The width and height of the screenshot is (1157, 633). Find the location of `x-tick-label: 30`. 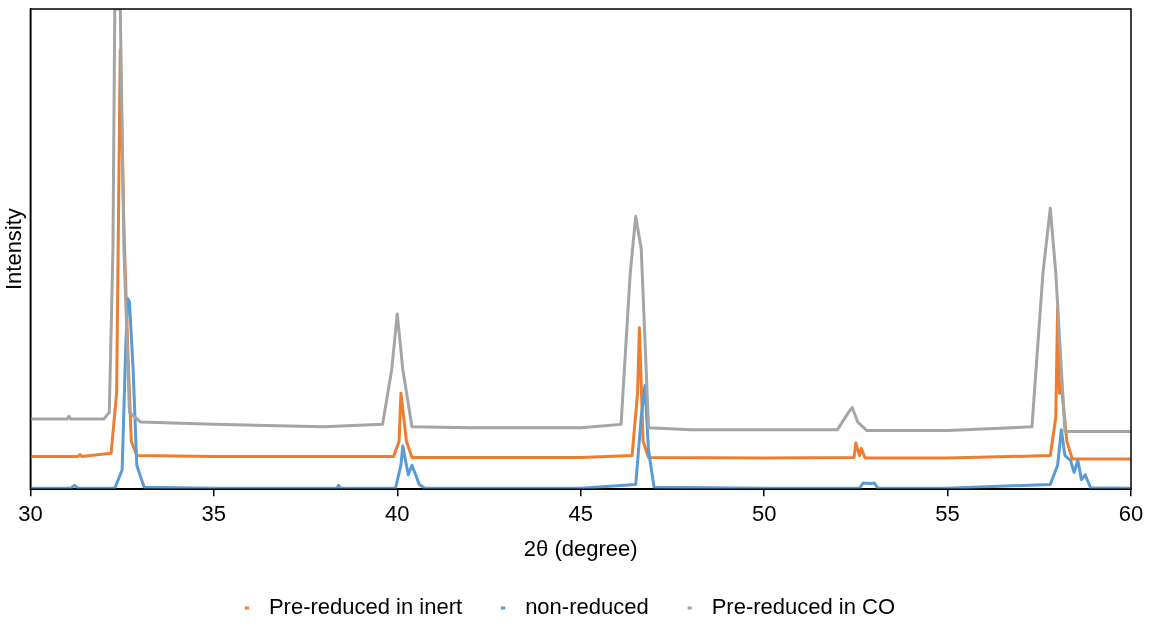

x-tick-label: 30 is located at coordinates (30, 514).